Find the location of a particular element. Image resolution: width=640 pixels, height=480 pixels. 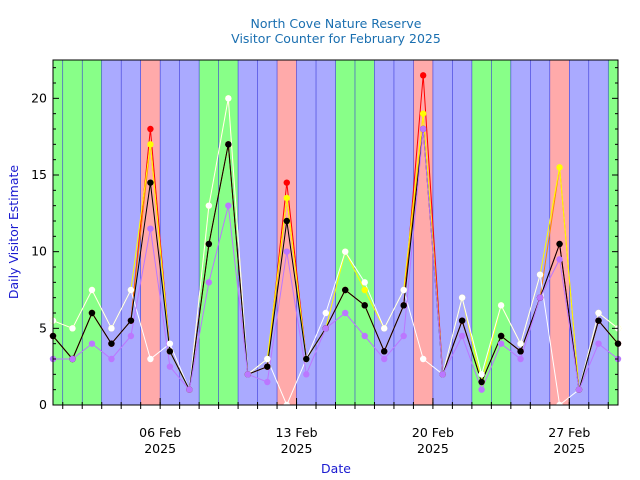

x-tick-label-date: 13 Feb is located at coordinates (297, 432).